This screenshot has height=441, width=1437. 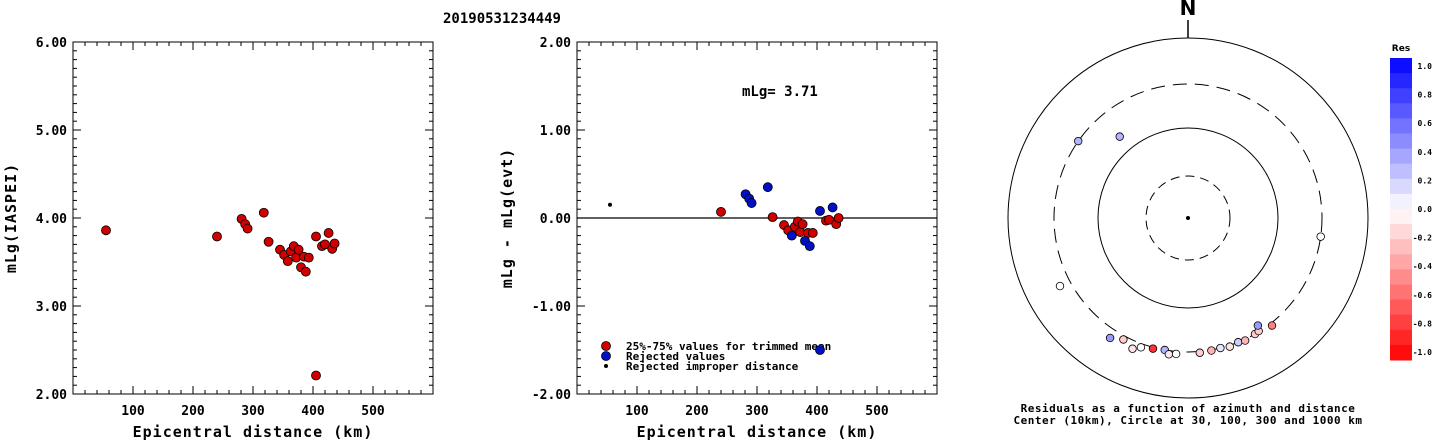 I want to click on plot2-xtick-label: 400, so click(x=817, y=411).